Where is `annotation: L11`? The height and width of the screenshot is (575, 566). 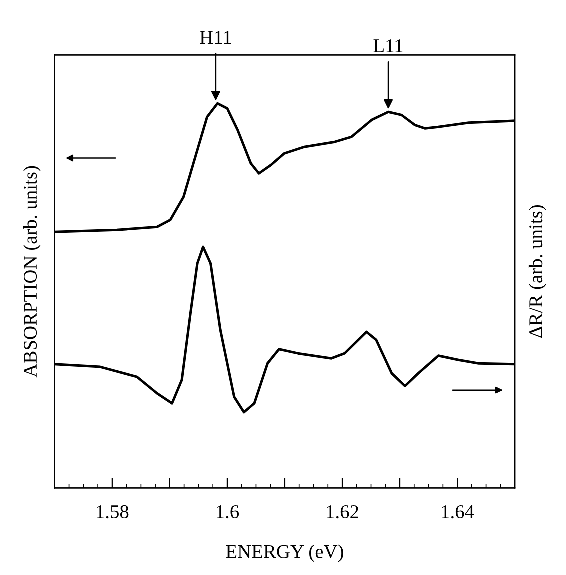
annotation: L11 is located at coordinates (388, 46).